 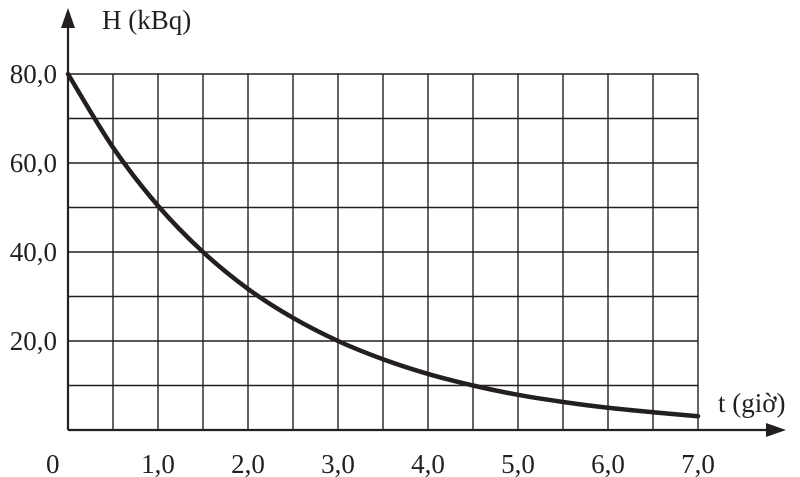 What do you see at coordinates (752, 403) in the screenshot?
I see `x-axis-title: t (giờ)` at bounding box center [752, 403].